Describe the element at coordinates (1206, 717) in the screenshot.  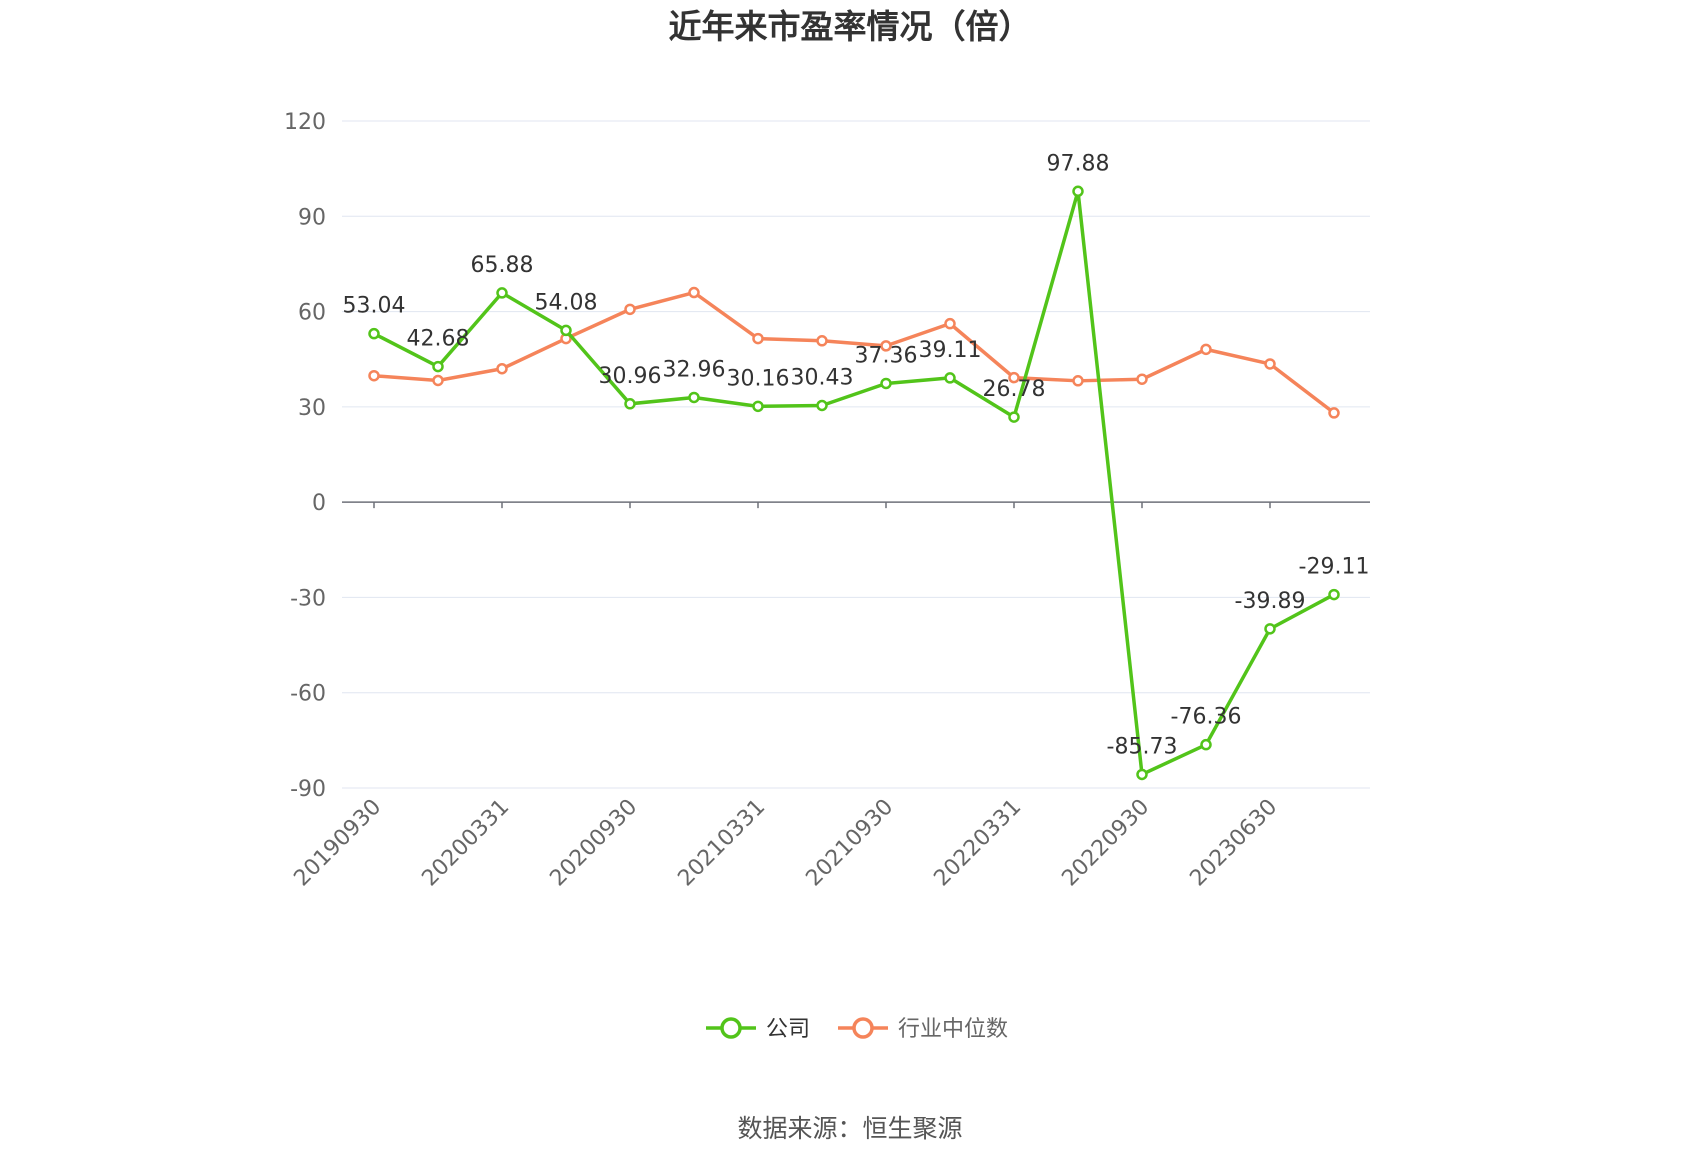
I see `data-label: -76.36` at that location.